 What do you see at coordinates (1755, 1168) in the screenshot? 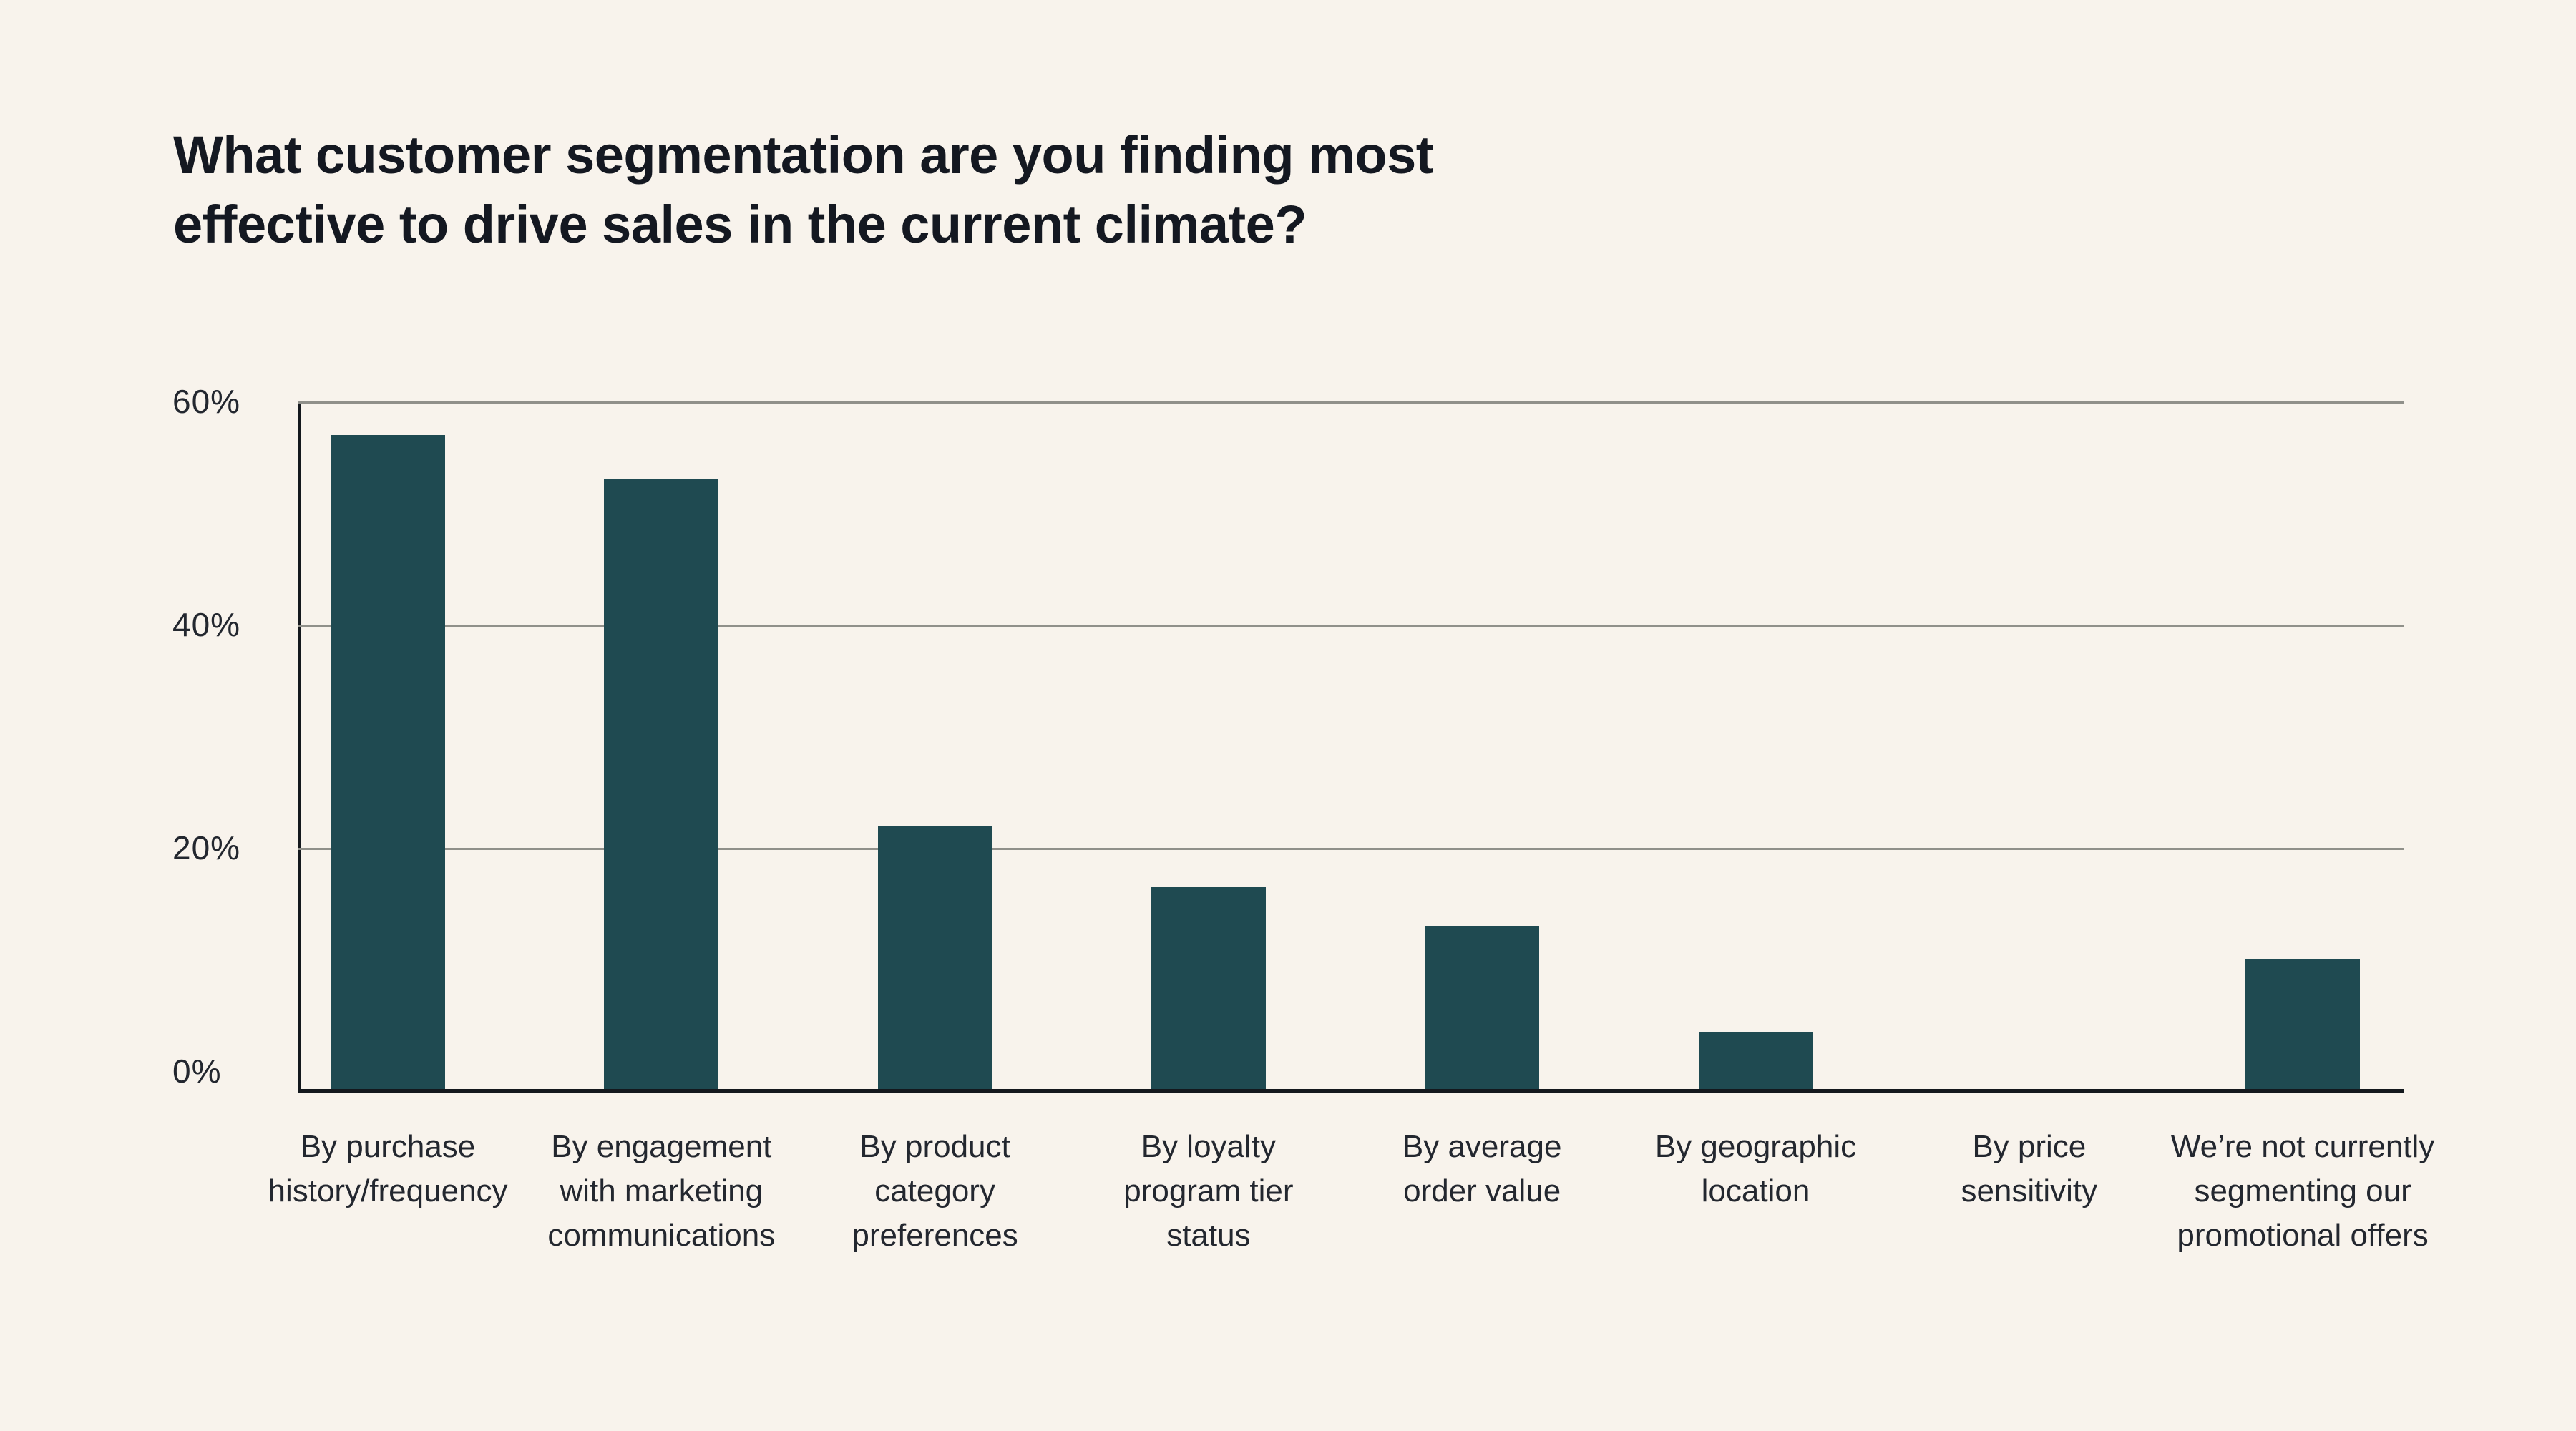
I see `category-label: By geographic location` at bounding box center [1755, 1168].